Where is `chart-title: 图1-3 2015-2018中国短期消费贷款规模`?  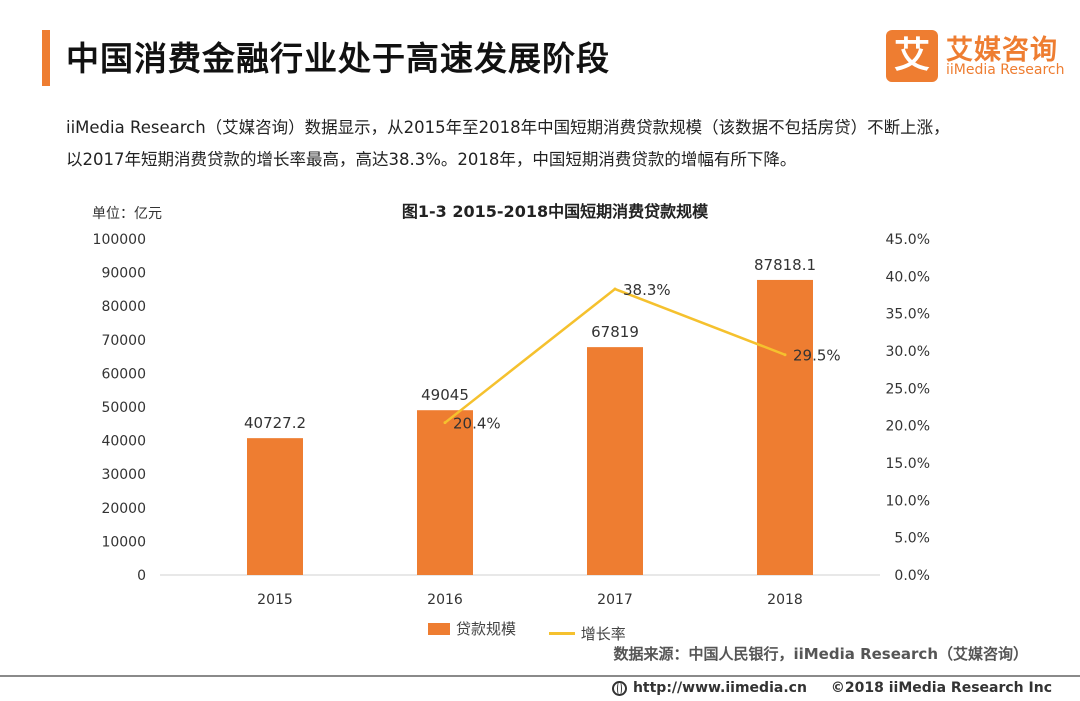
chart-title: 图1-3 2015-2018中国短期消费贷款规模 is located at coordinates (555, 211).